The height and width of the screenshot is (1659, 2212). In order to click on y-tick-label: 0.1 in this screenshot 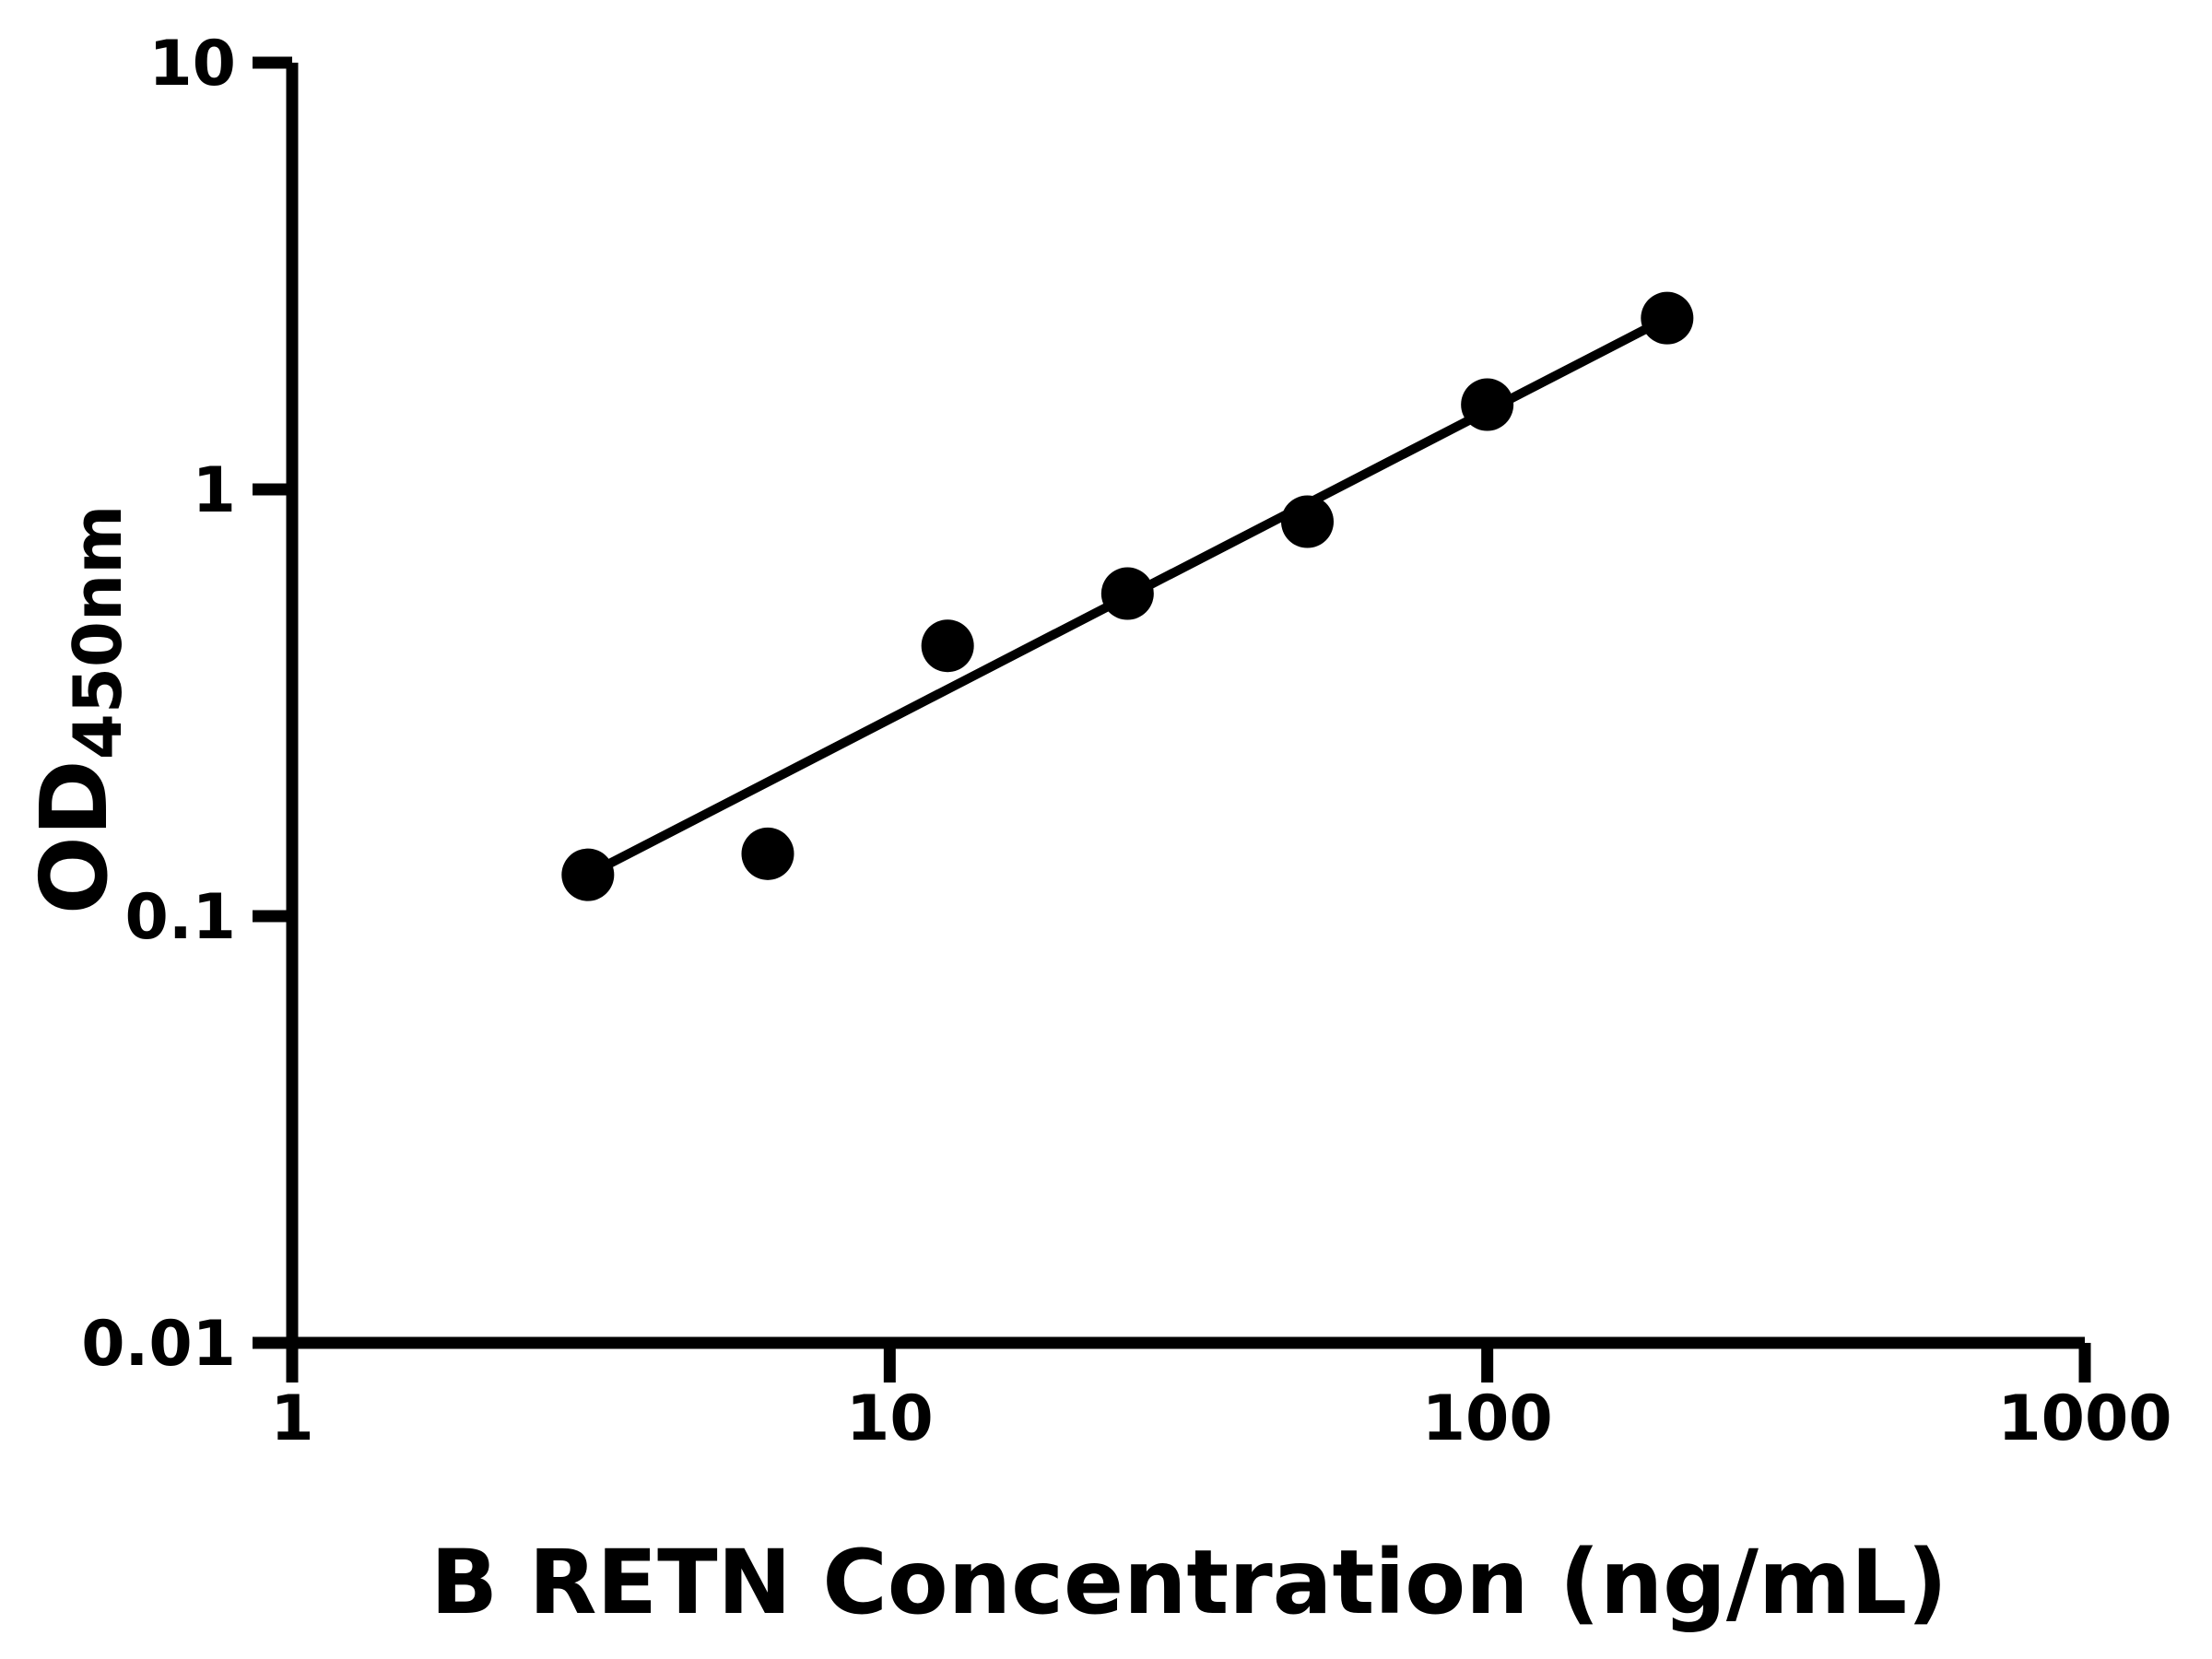, I will do `click(180, 917)`.